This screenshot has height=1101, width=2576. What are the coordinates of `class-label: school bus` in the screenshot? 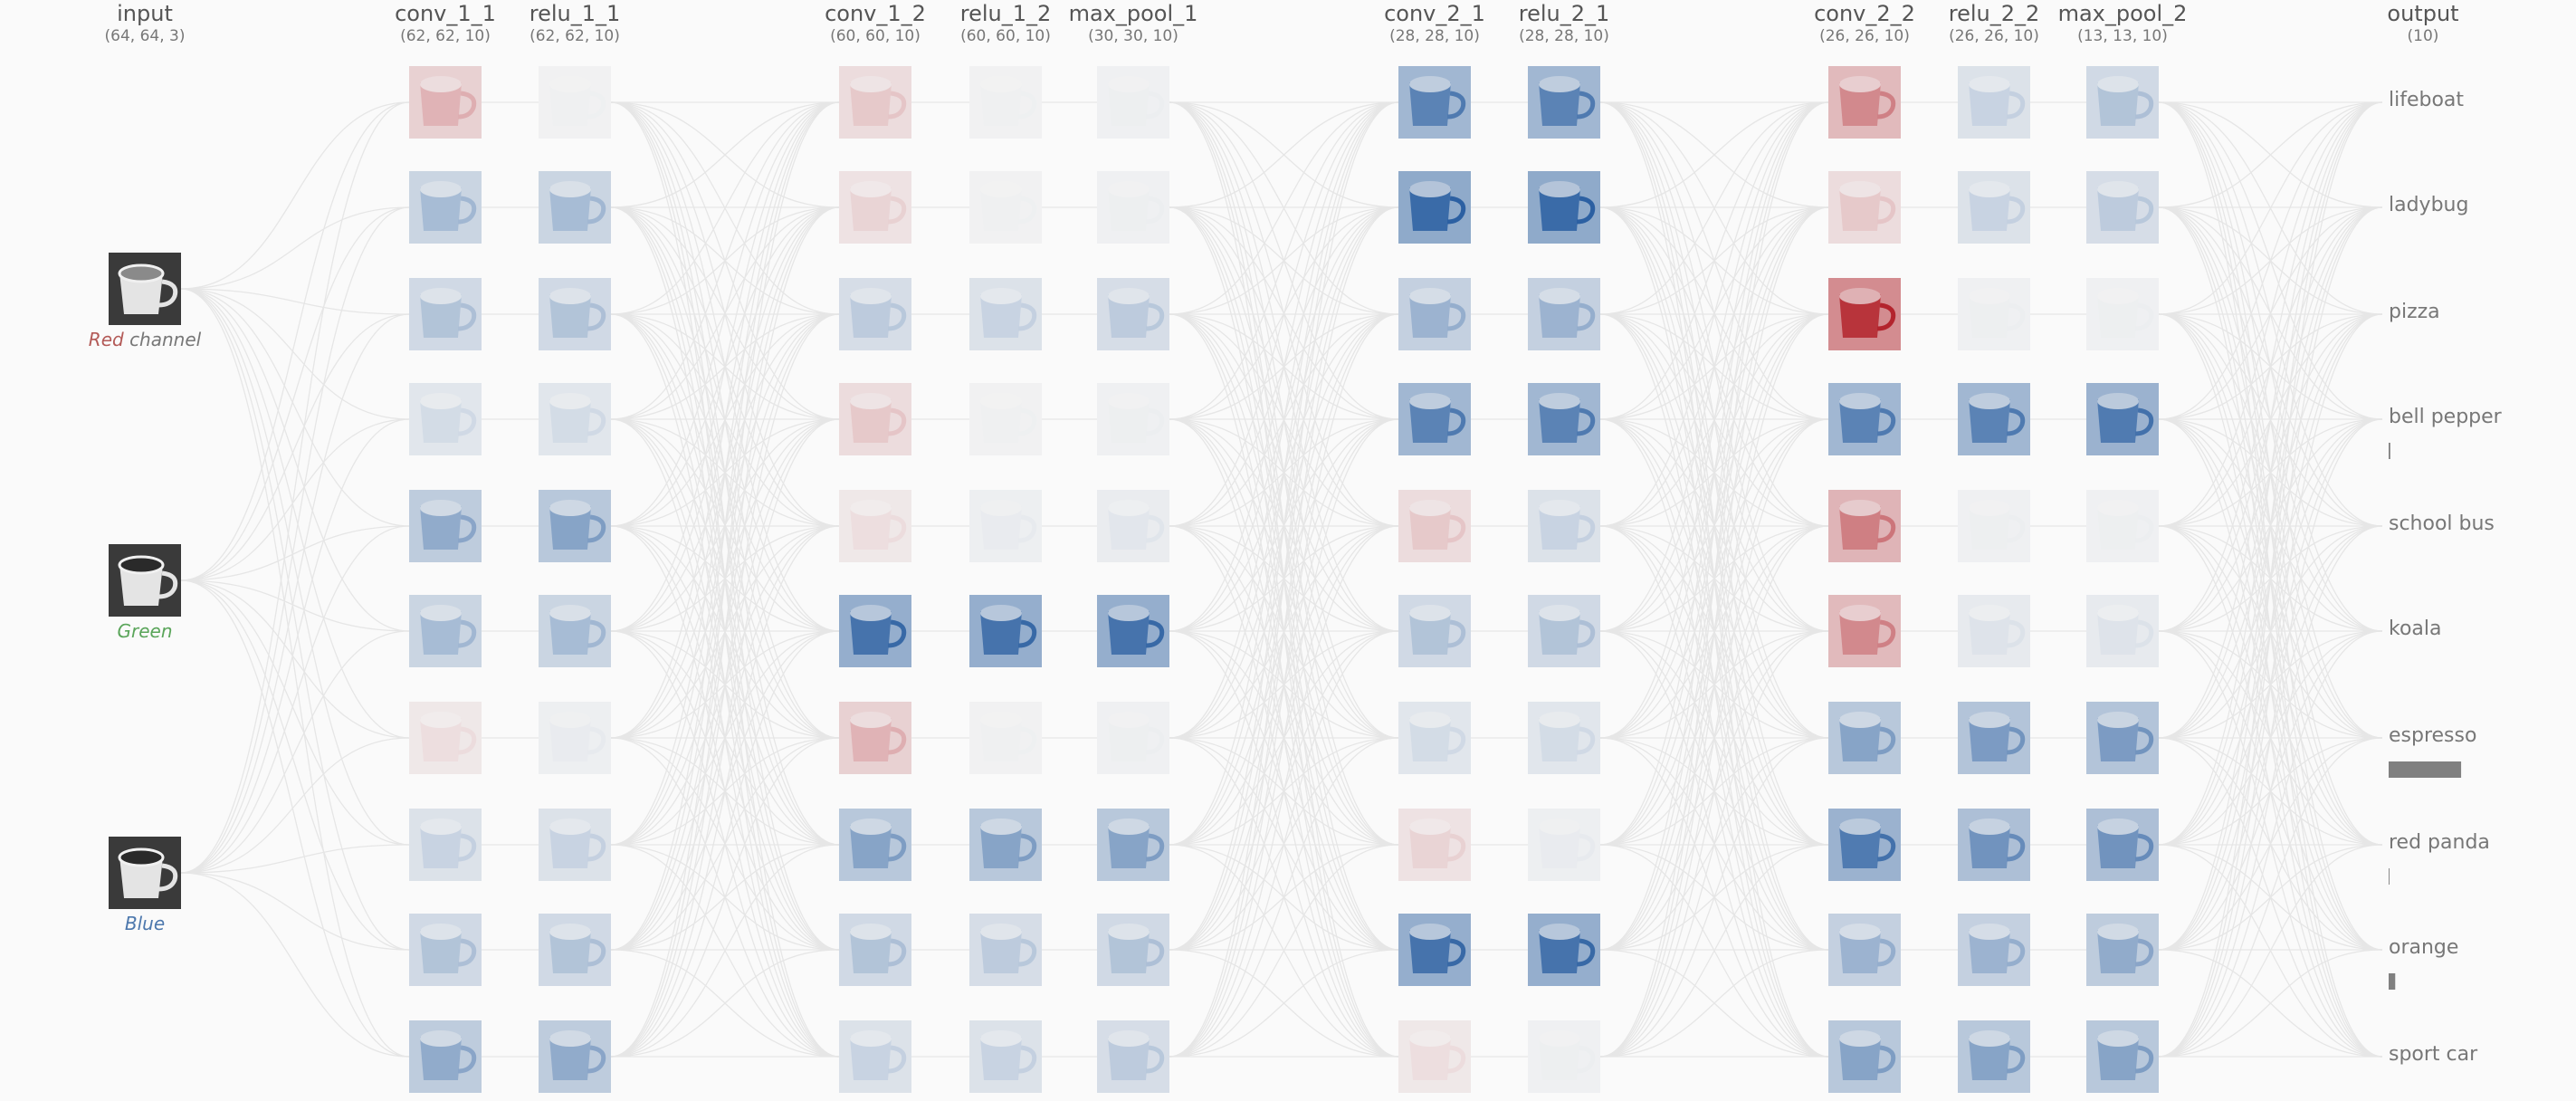 It's located at (2442, 524).